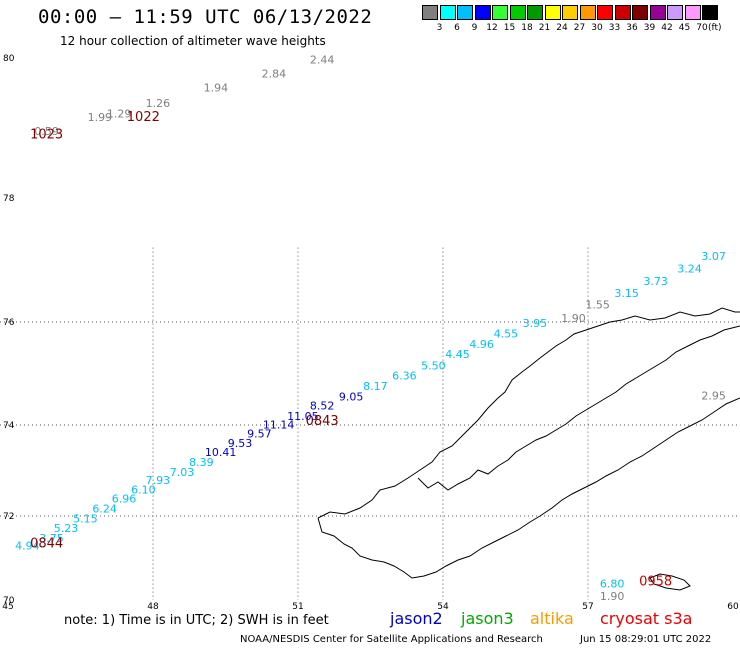 The image size is (740, 650). I want to click on colorbar-label: 27, so click(579, 28).